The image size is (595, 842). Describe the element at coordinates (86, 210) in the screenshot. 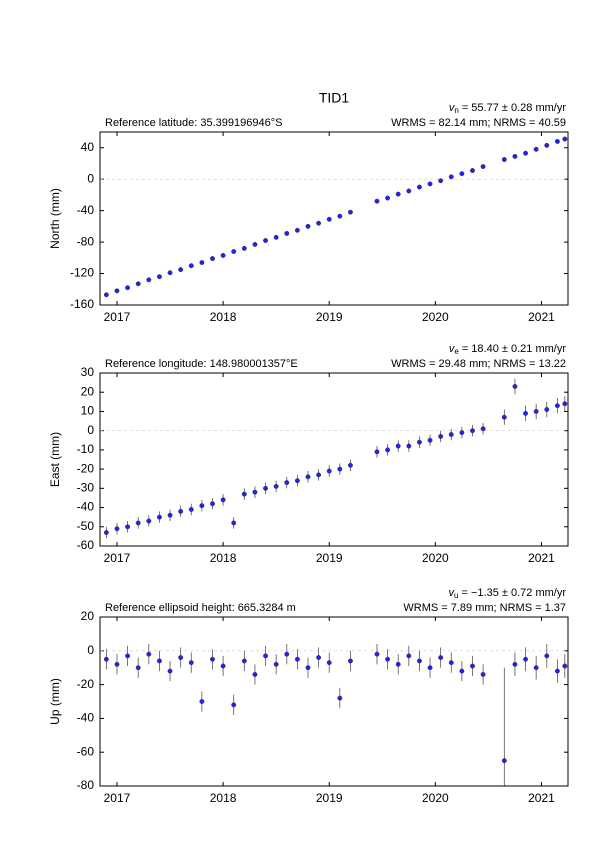

I see `y-tick-label: -40` at that location.